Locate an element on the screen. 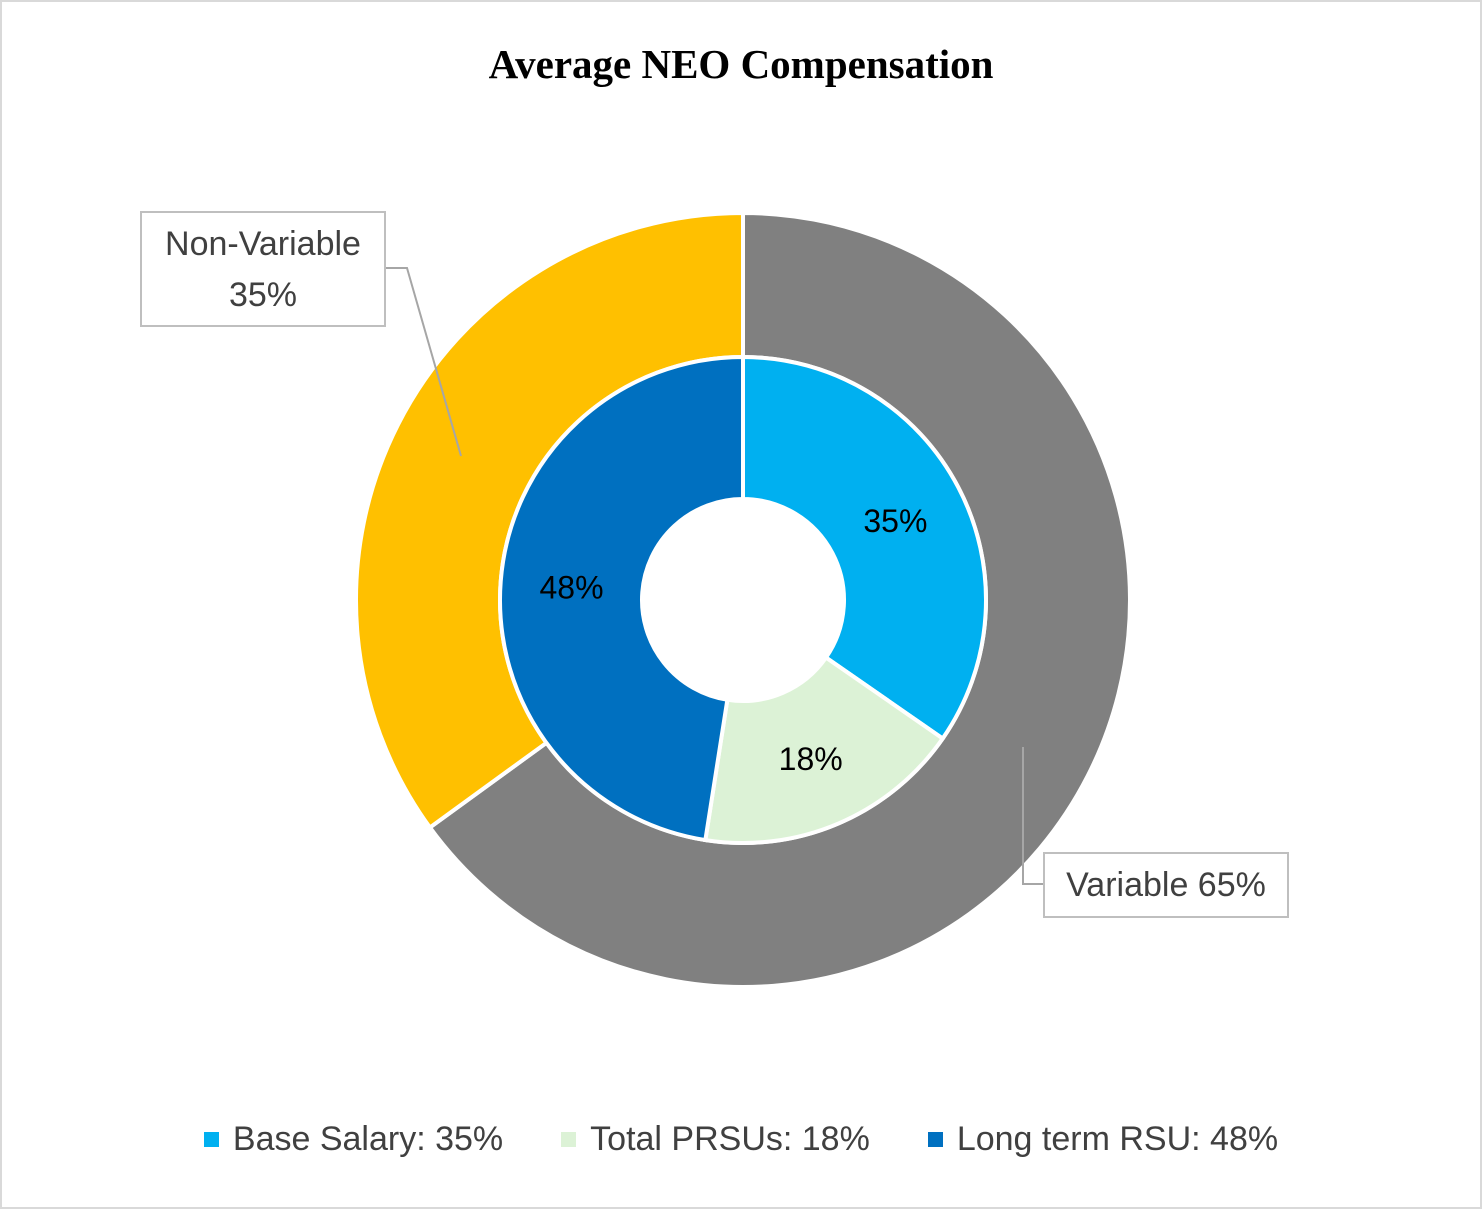 Image resolution: width=1482 pixels, height=1209 pixels. callout-variable-text: Variable 65% is located at coordinates (1166, 885).